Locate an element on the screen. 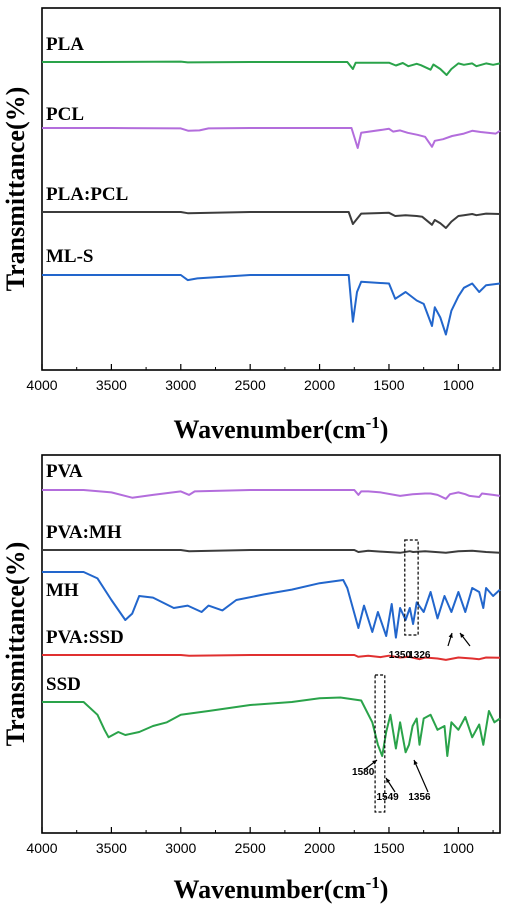 The height and width of the screenshot is (907, 505). peak-annotation: 1350 is located at coordinates (400, 655).